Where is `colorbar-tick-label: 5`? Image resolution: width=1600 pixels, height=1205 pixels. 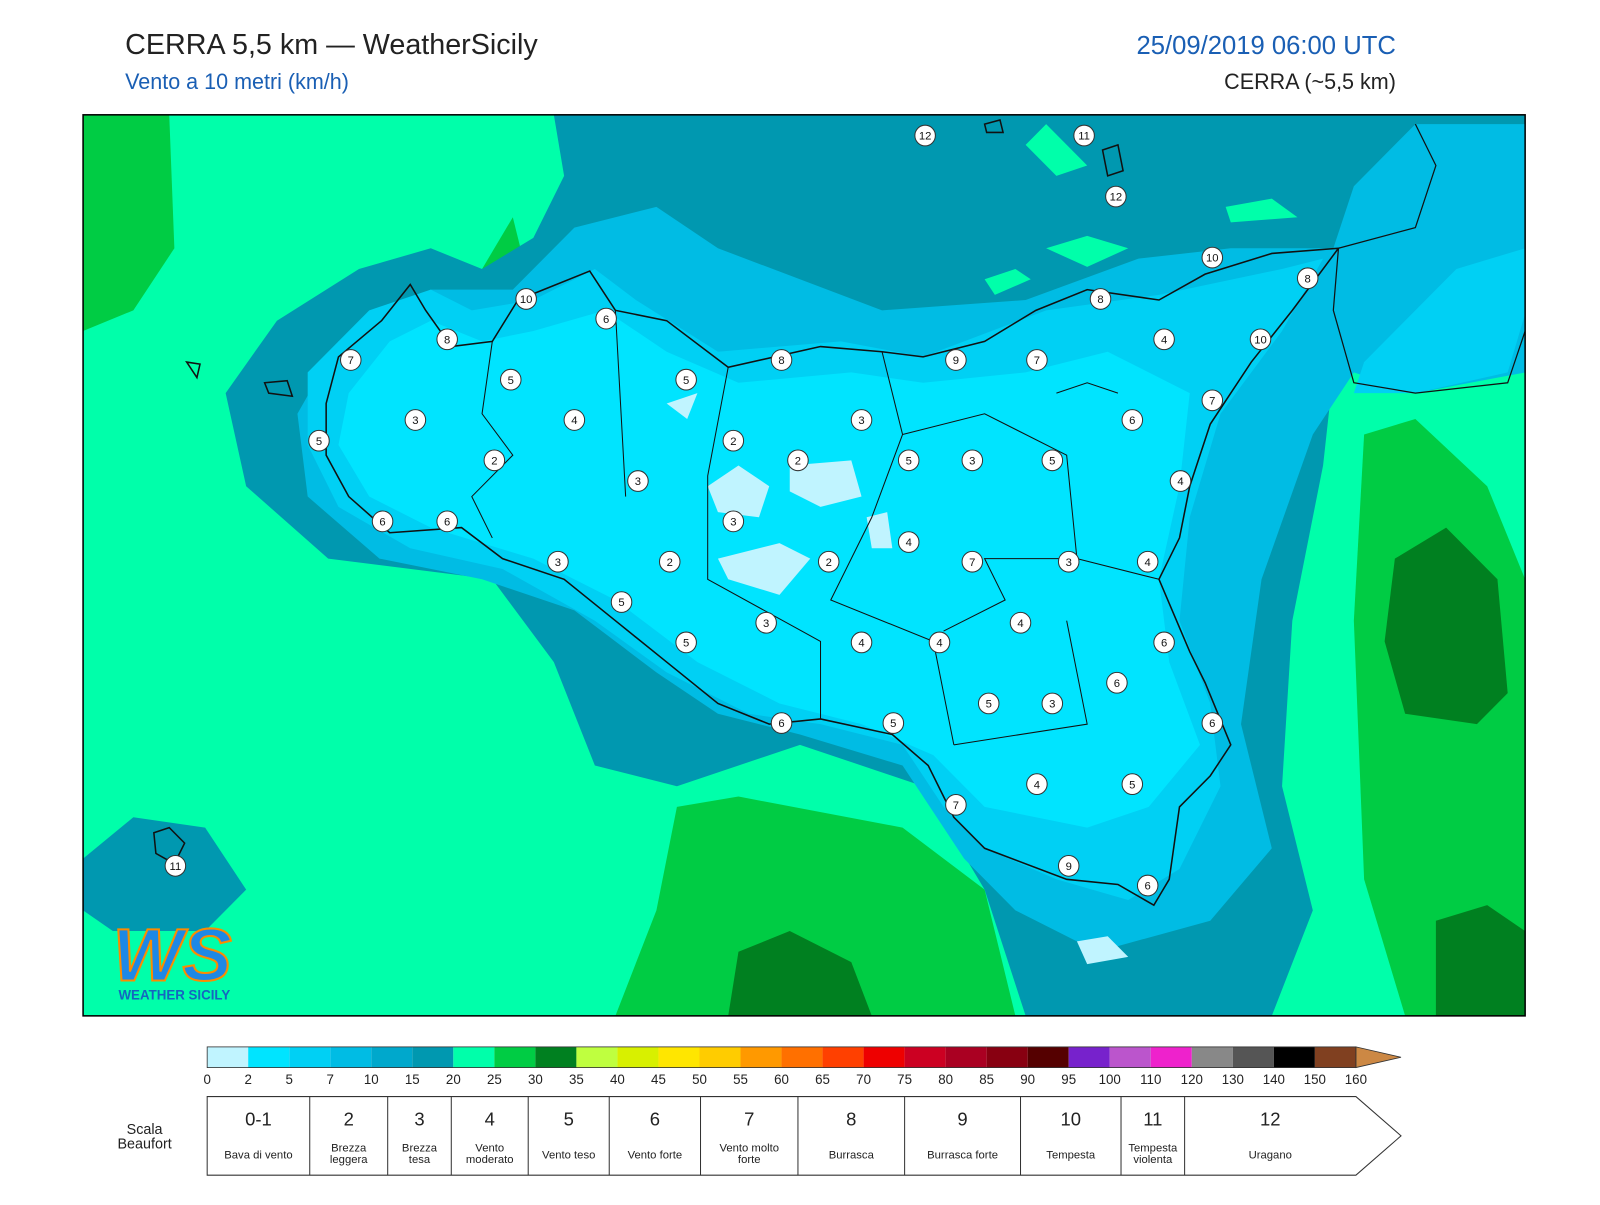 colorbar-tick-label: 5 is located at coordinates (289, 1079).